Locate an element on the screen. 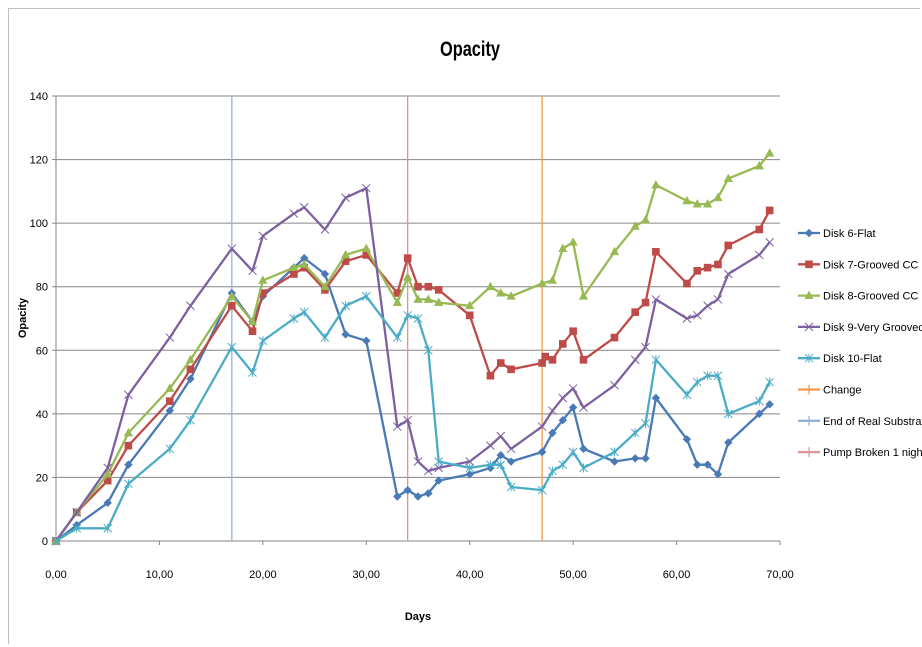 The height and width of the screenshot is (647, 922). legend-marker-disk-8-grooved-cc is located at coordinates (809, 294).